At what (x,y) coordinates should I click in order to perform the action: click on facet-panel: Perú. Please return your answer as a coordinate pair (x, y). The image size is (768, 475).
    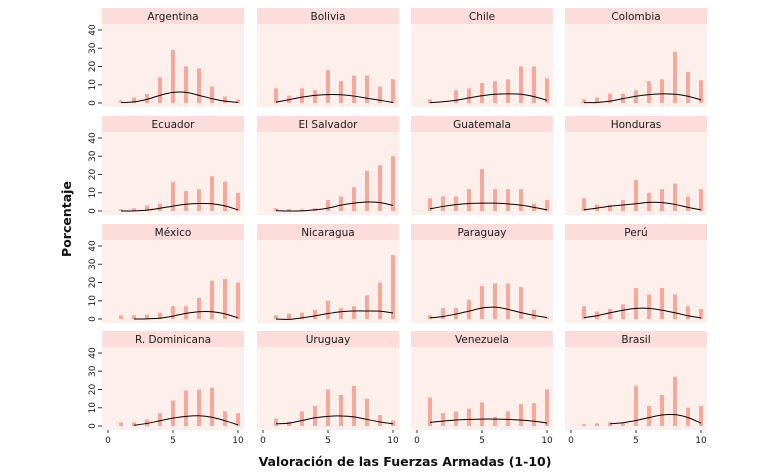
    Looking at the image, I should click on (636, 273).